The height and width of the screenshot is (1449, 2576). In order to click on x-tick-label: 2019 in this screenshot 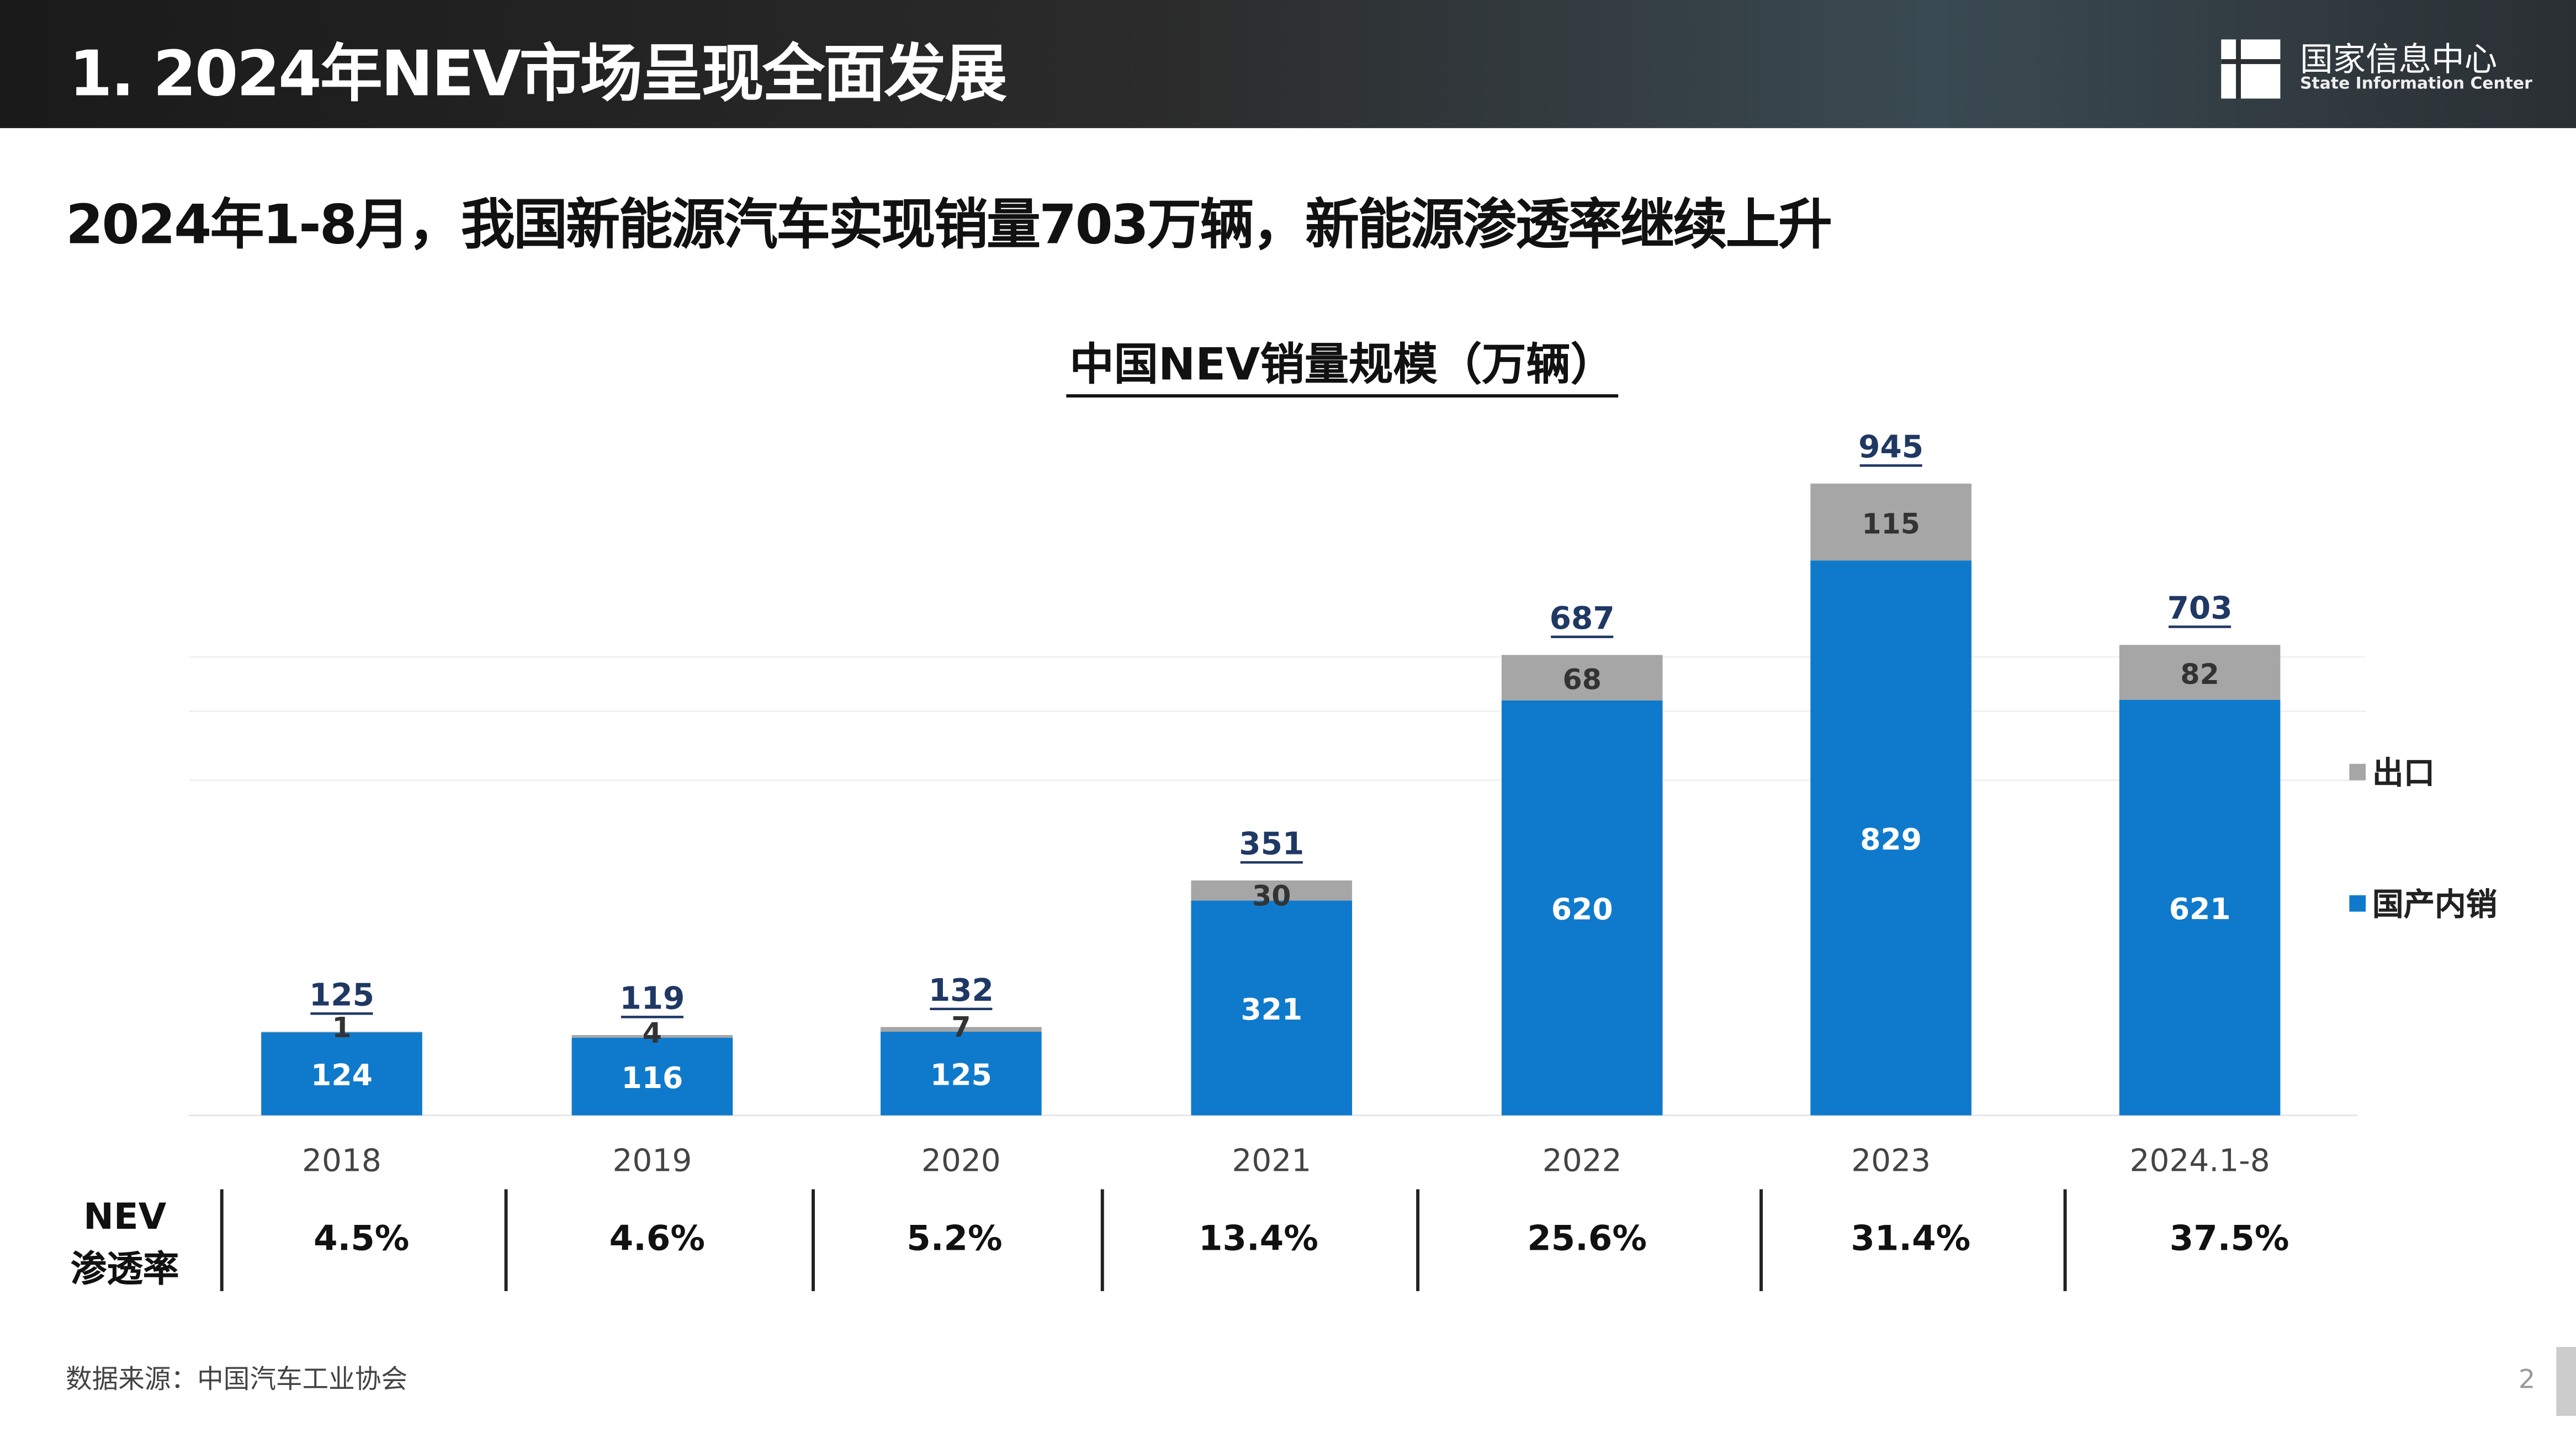, I will do `click(652, 1161)`.